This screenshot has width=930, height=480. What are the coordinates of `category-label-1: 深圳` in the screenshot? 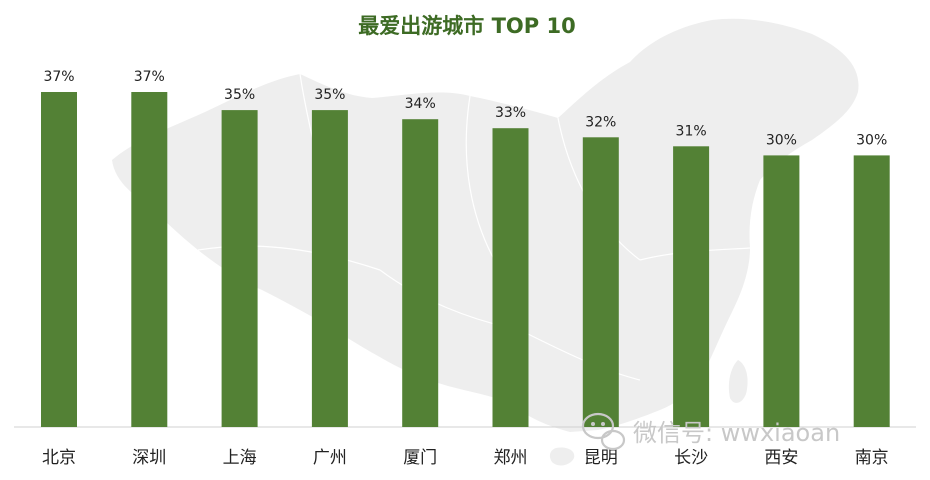 It's located at (149, 458).